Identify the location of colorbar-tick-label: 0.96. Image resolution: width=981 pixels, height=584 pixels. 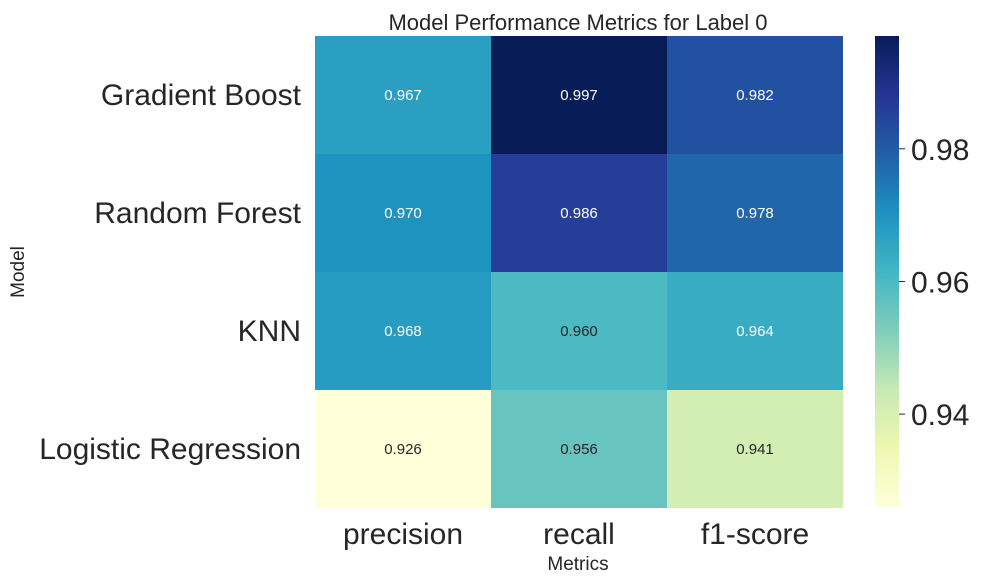
(940, 282).